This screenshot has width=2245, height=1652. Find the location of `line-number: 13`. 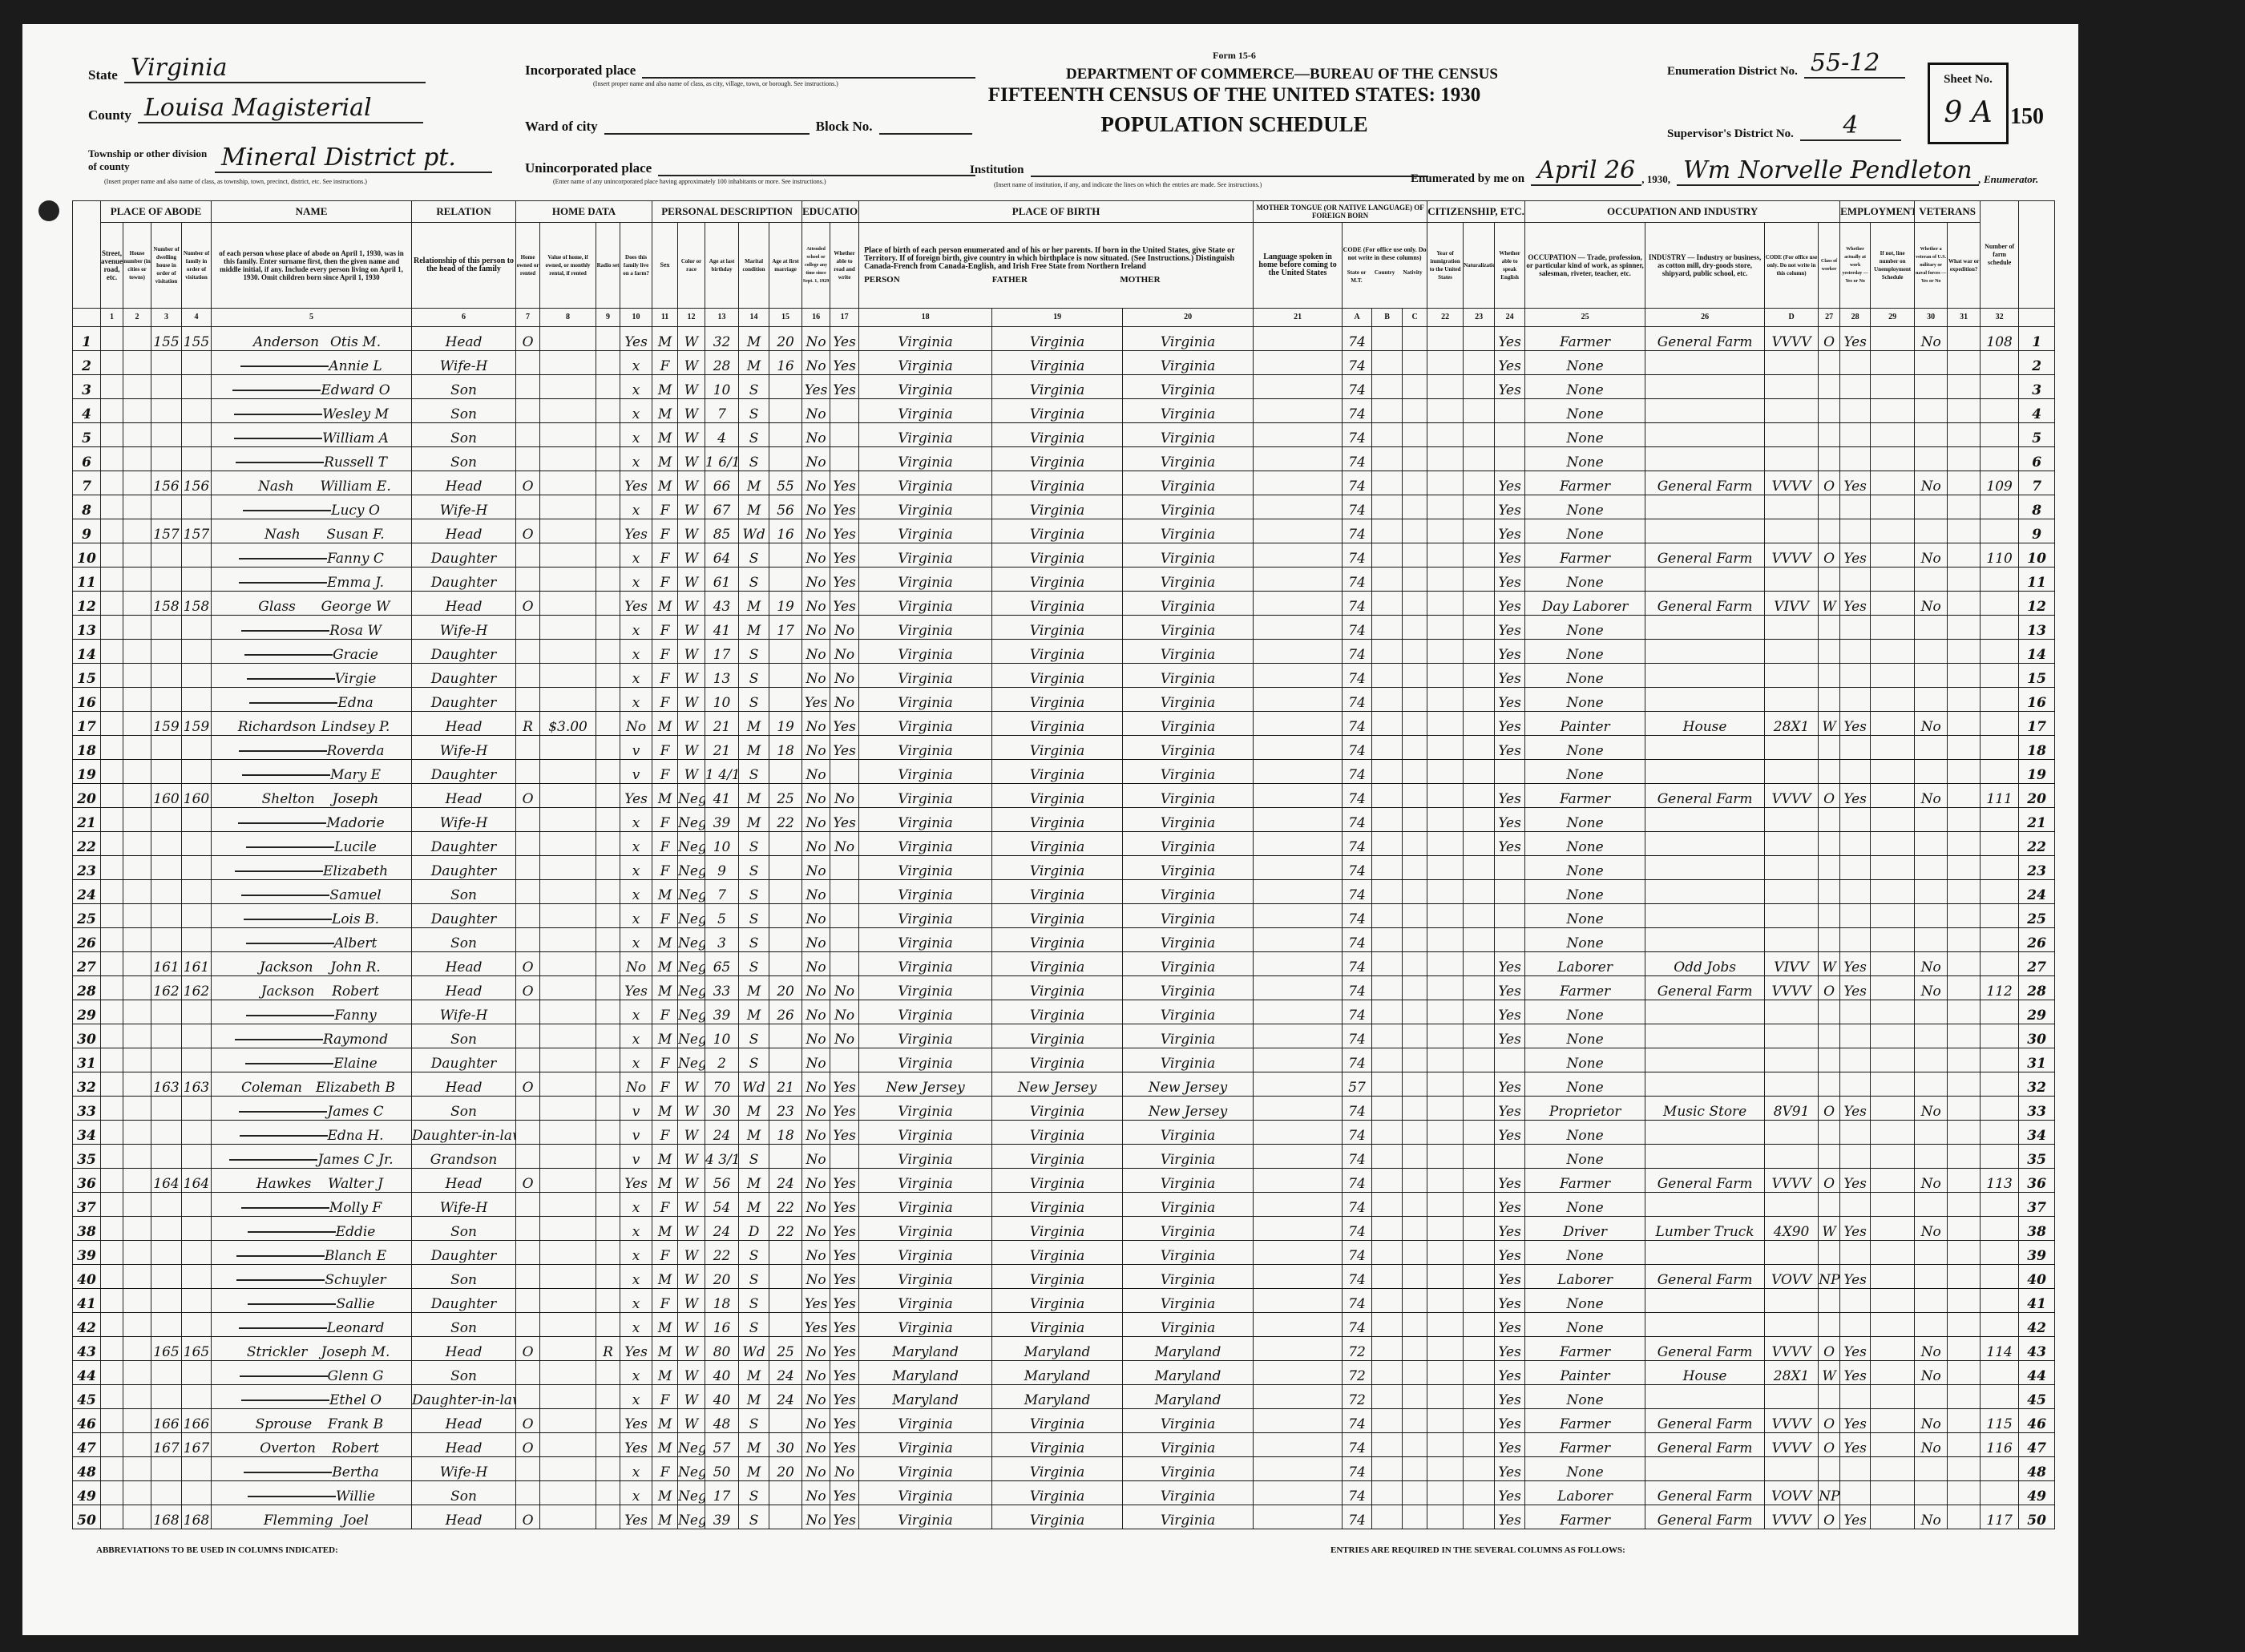

line-number: 13 is located at coordinates (2037, 627).